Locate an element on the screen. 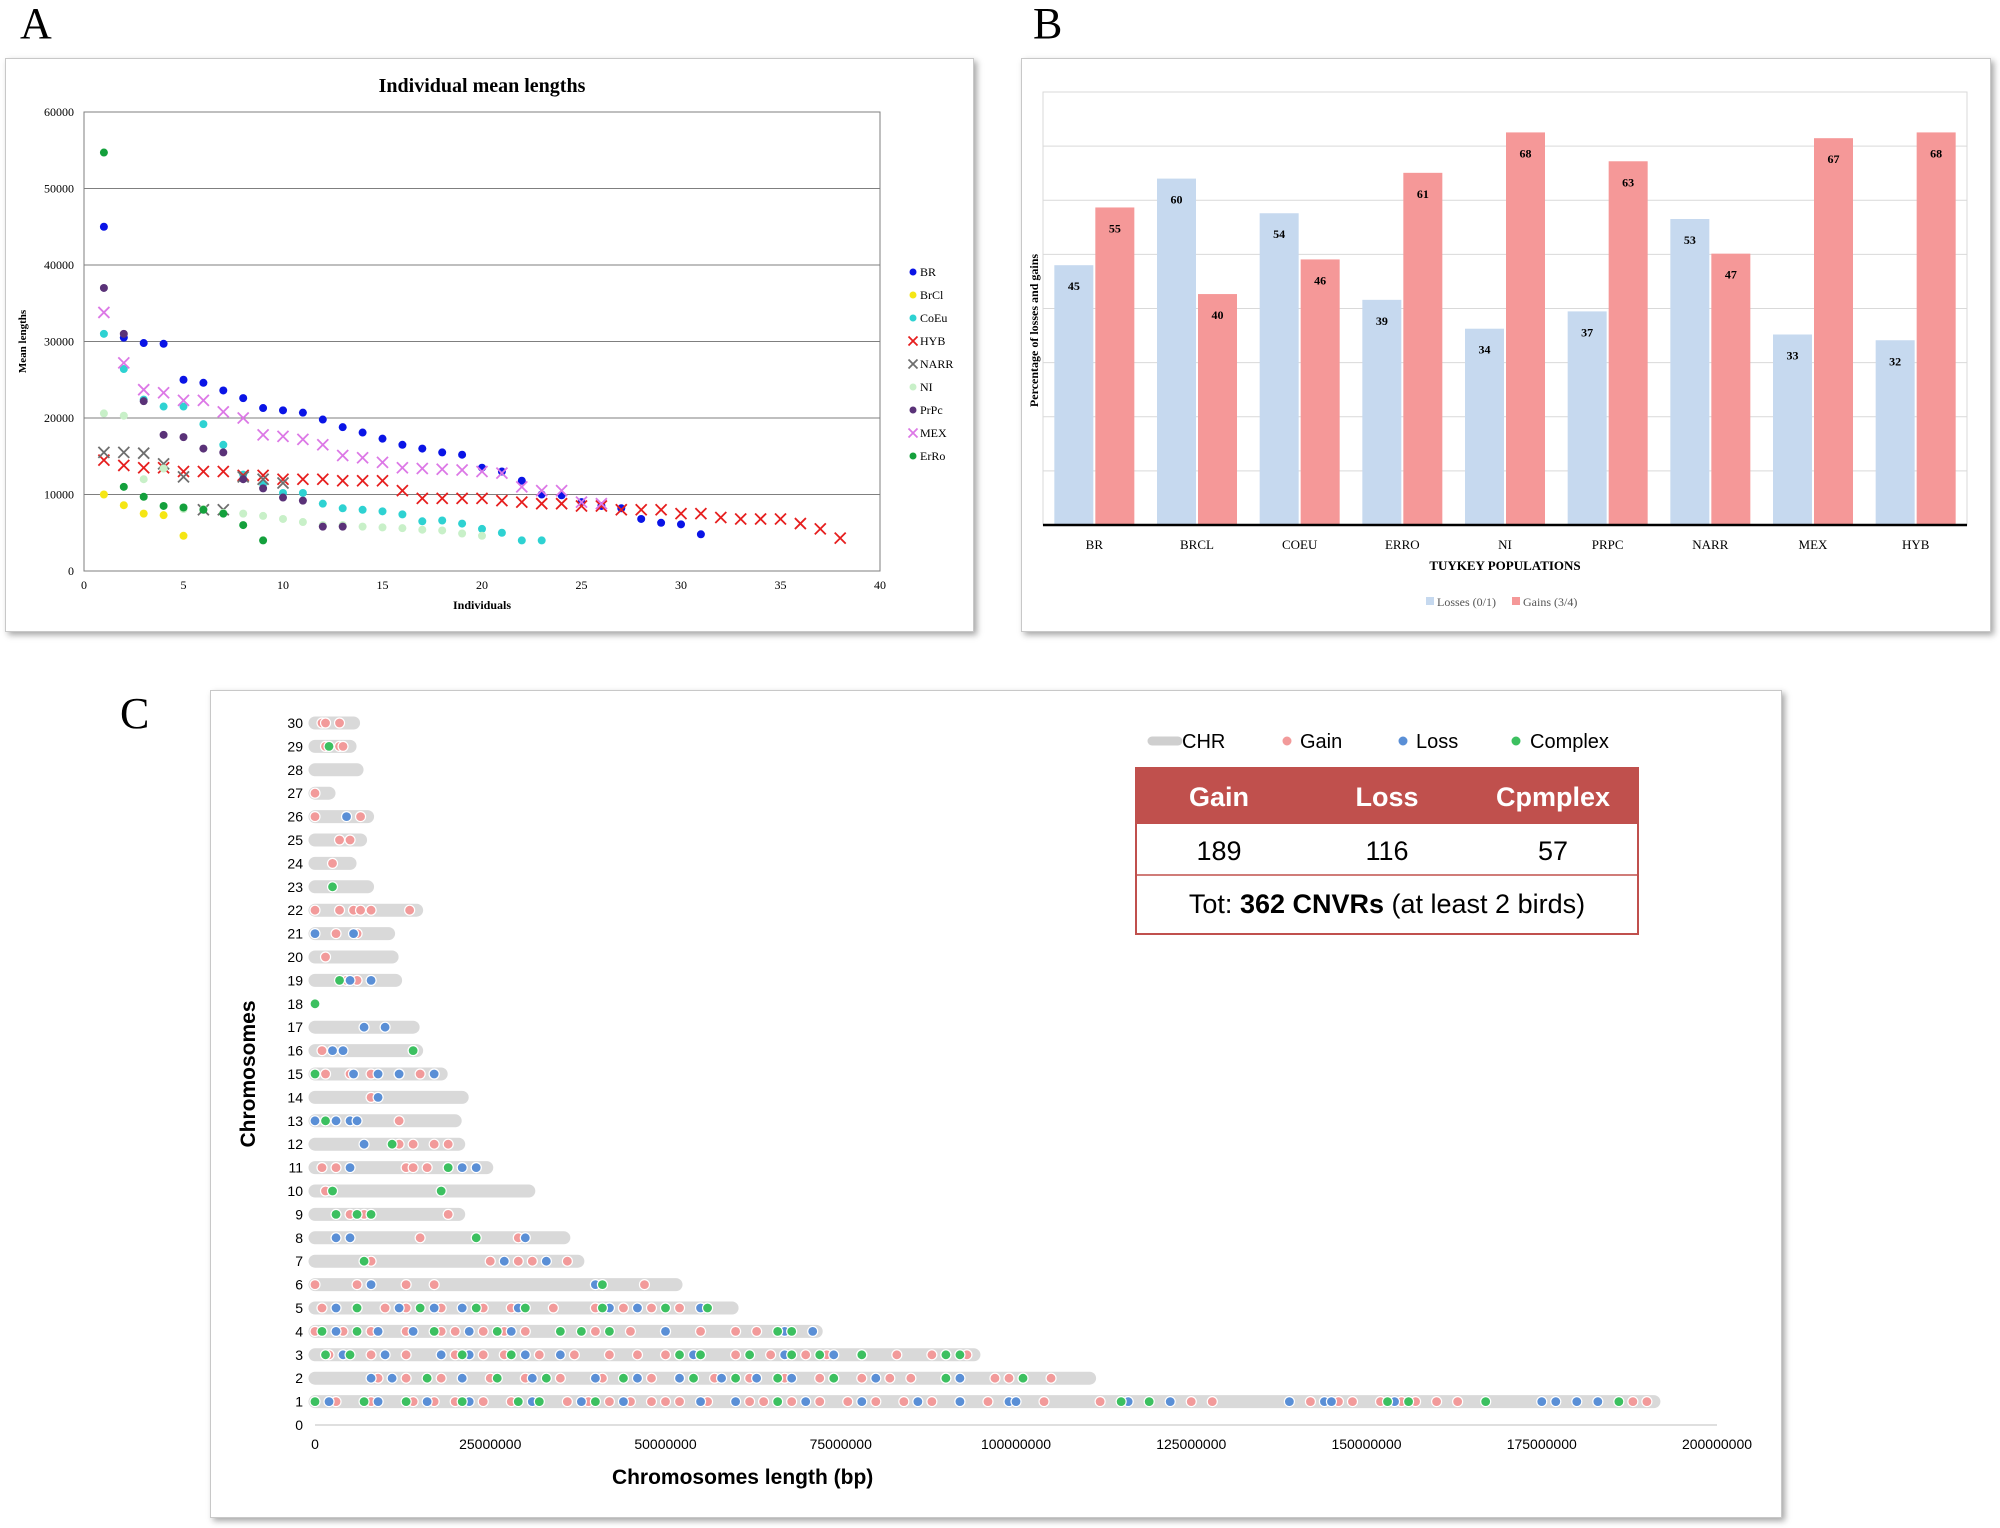  chart-c-legend-label-loss: Loss is located at coordinates (1437, 742).